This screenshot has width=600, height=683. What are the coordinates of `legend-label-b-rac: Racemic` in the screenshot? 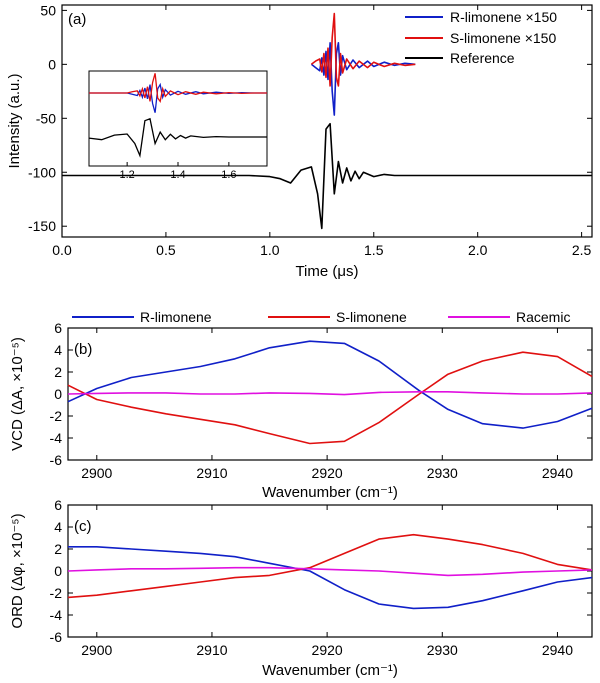 It's located at (543, 317).